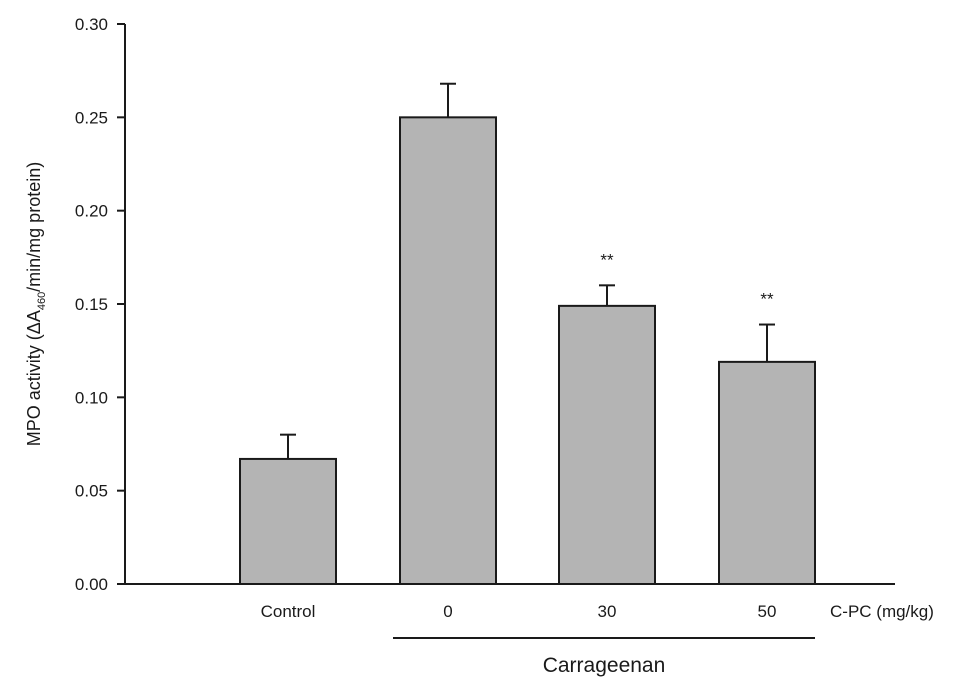 The image size is (972, 685). I want to click on x-tick-label: Control, so click(288, 611).